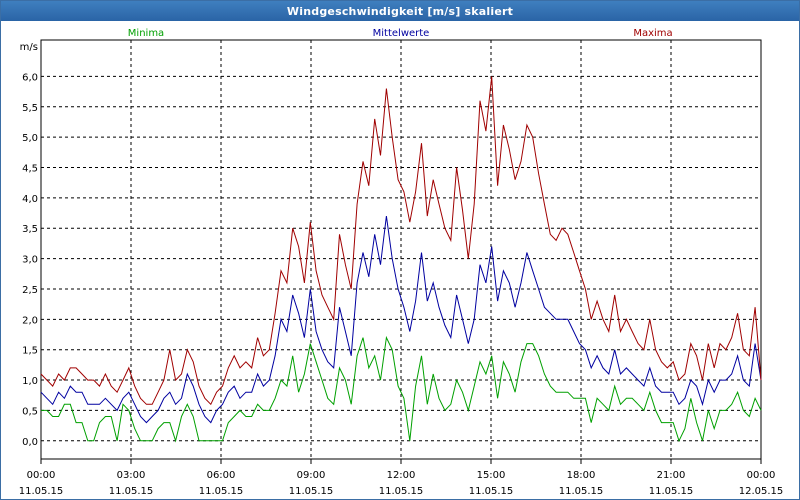  I want to click on y-tick-label: 5,5, so click(30, 108).